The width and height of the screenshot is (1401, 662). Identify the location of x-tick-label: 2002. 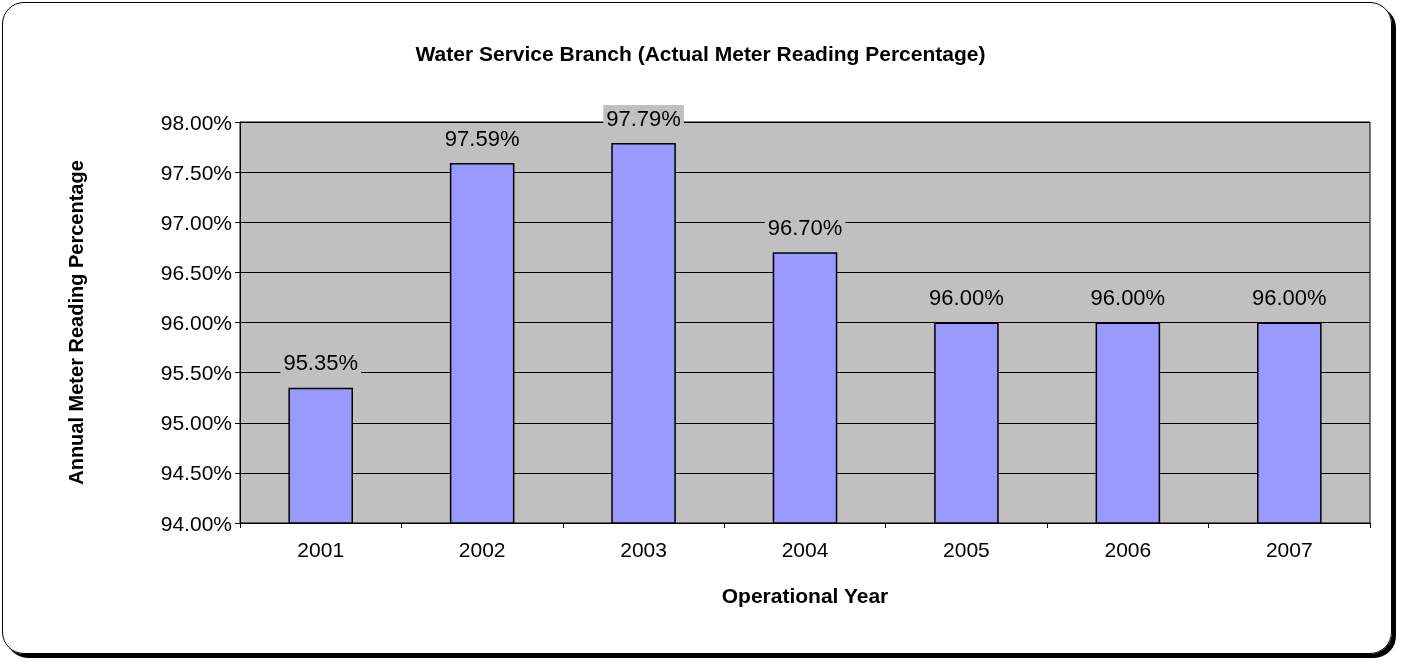
(482, 549).